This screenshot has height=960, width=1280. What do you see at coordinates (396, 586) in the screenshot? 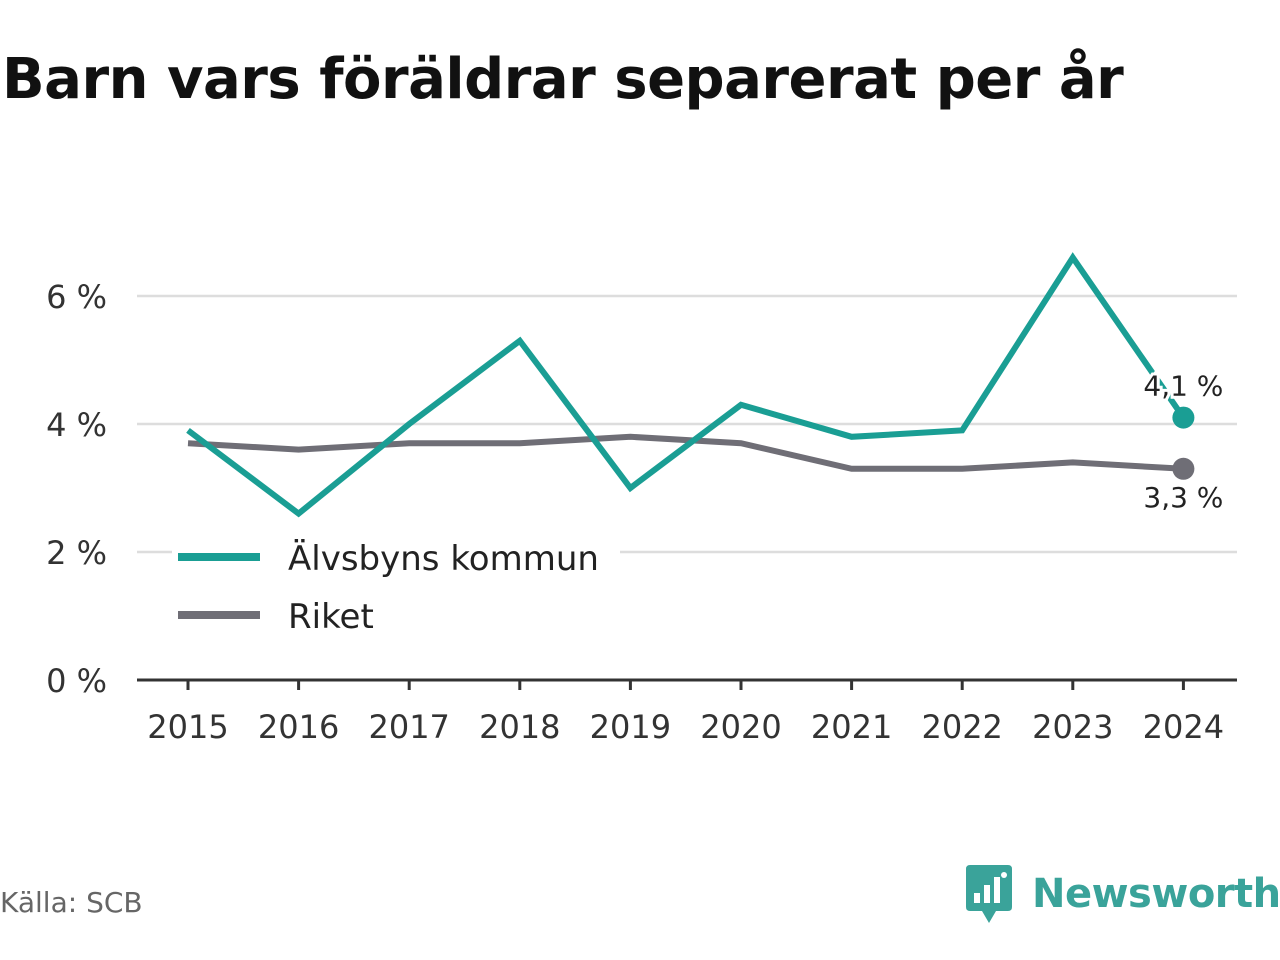
I see `legend: Älvsbyns kommun Riket` at bounding box center [396, 586].